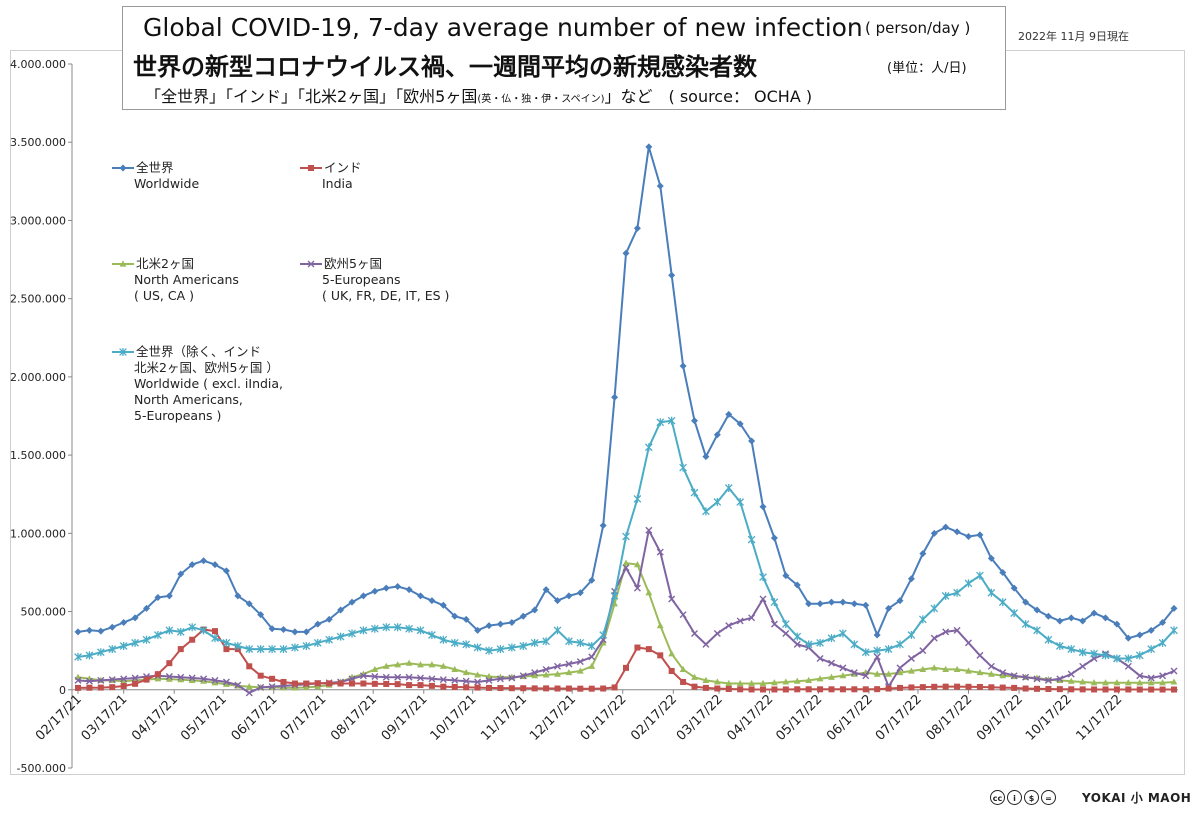  I want to click on y-tick-label: 3.500.000, so click(38, 142).